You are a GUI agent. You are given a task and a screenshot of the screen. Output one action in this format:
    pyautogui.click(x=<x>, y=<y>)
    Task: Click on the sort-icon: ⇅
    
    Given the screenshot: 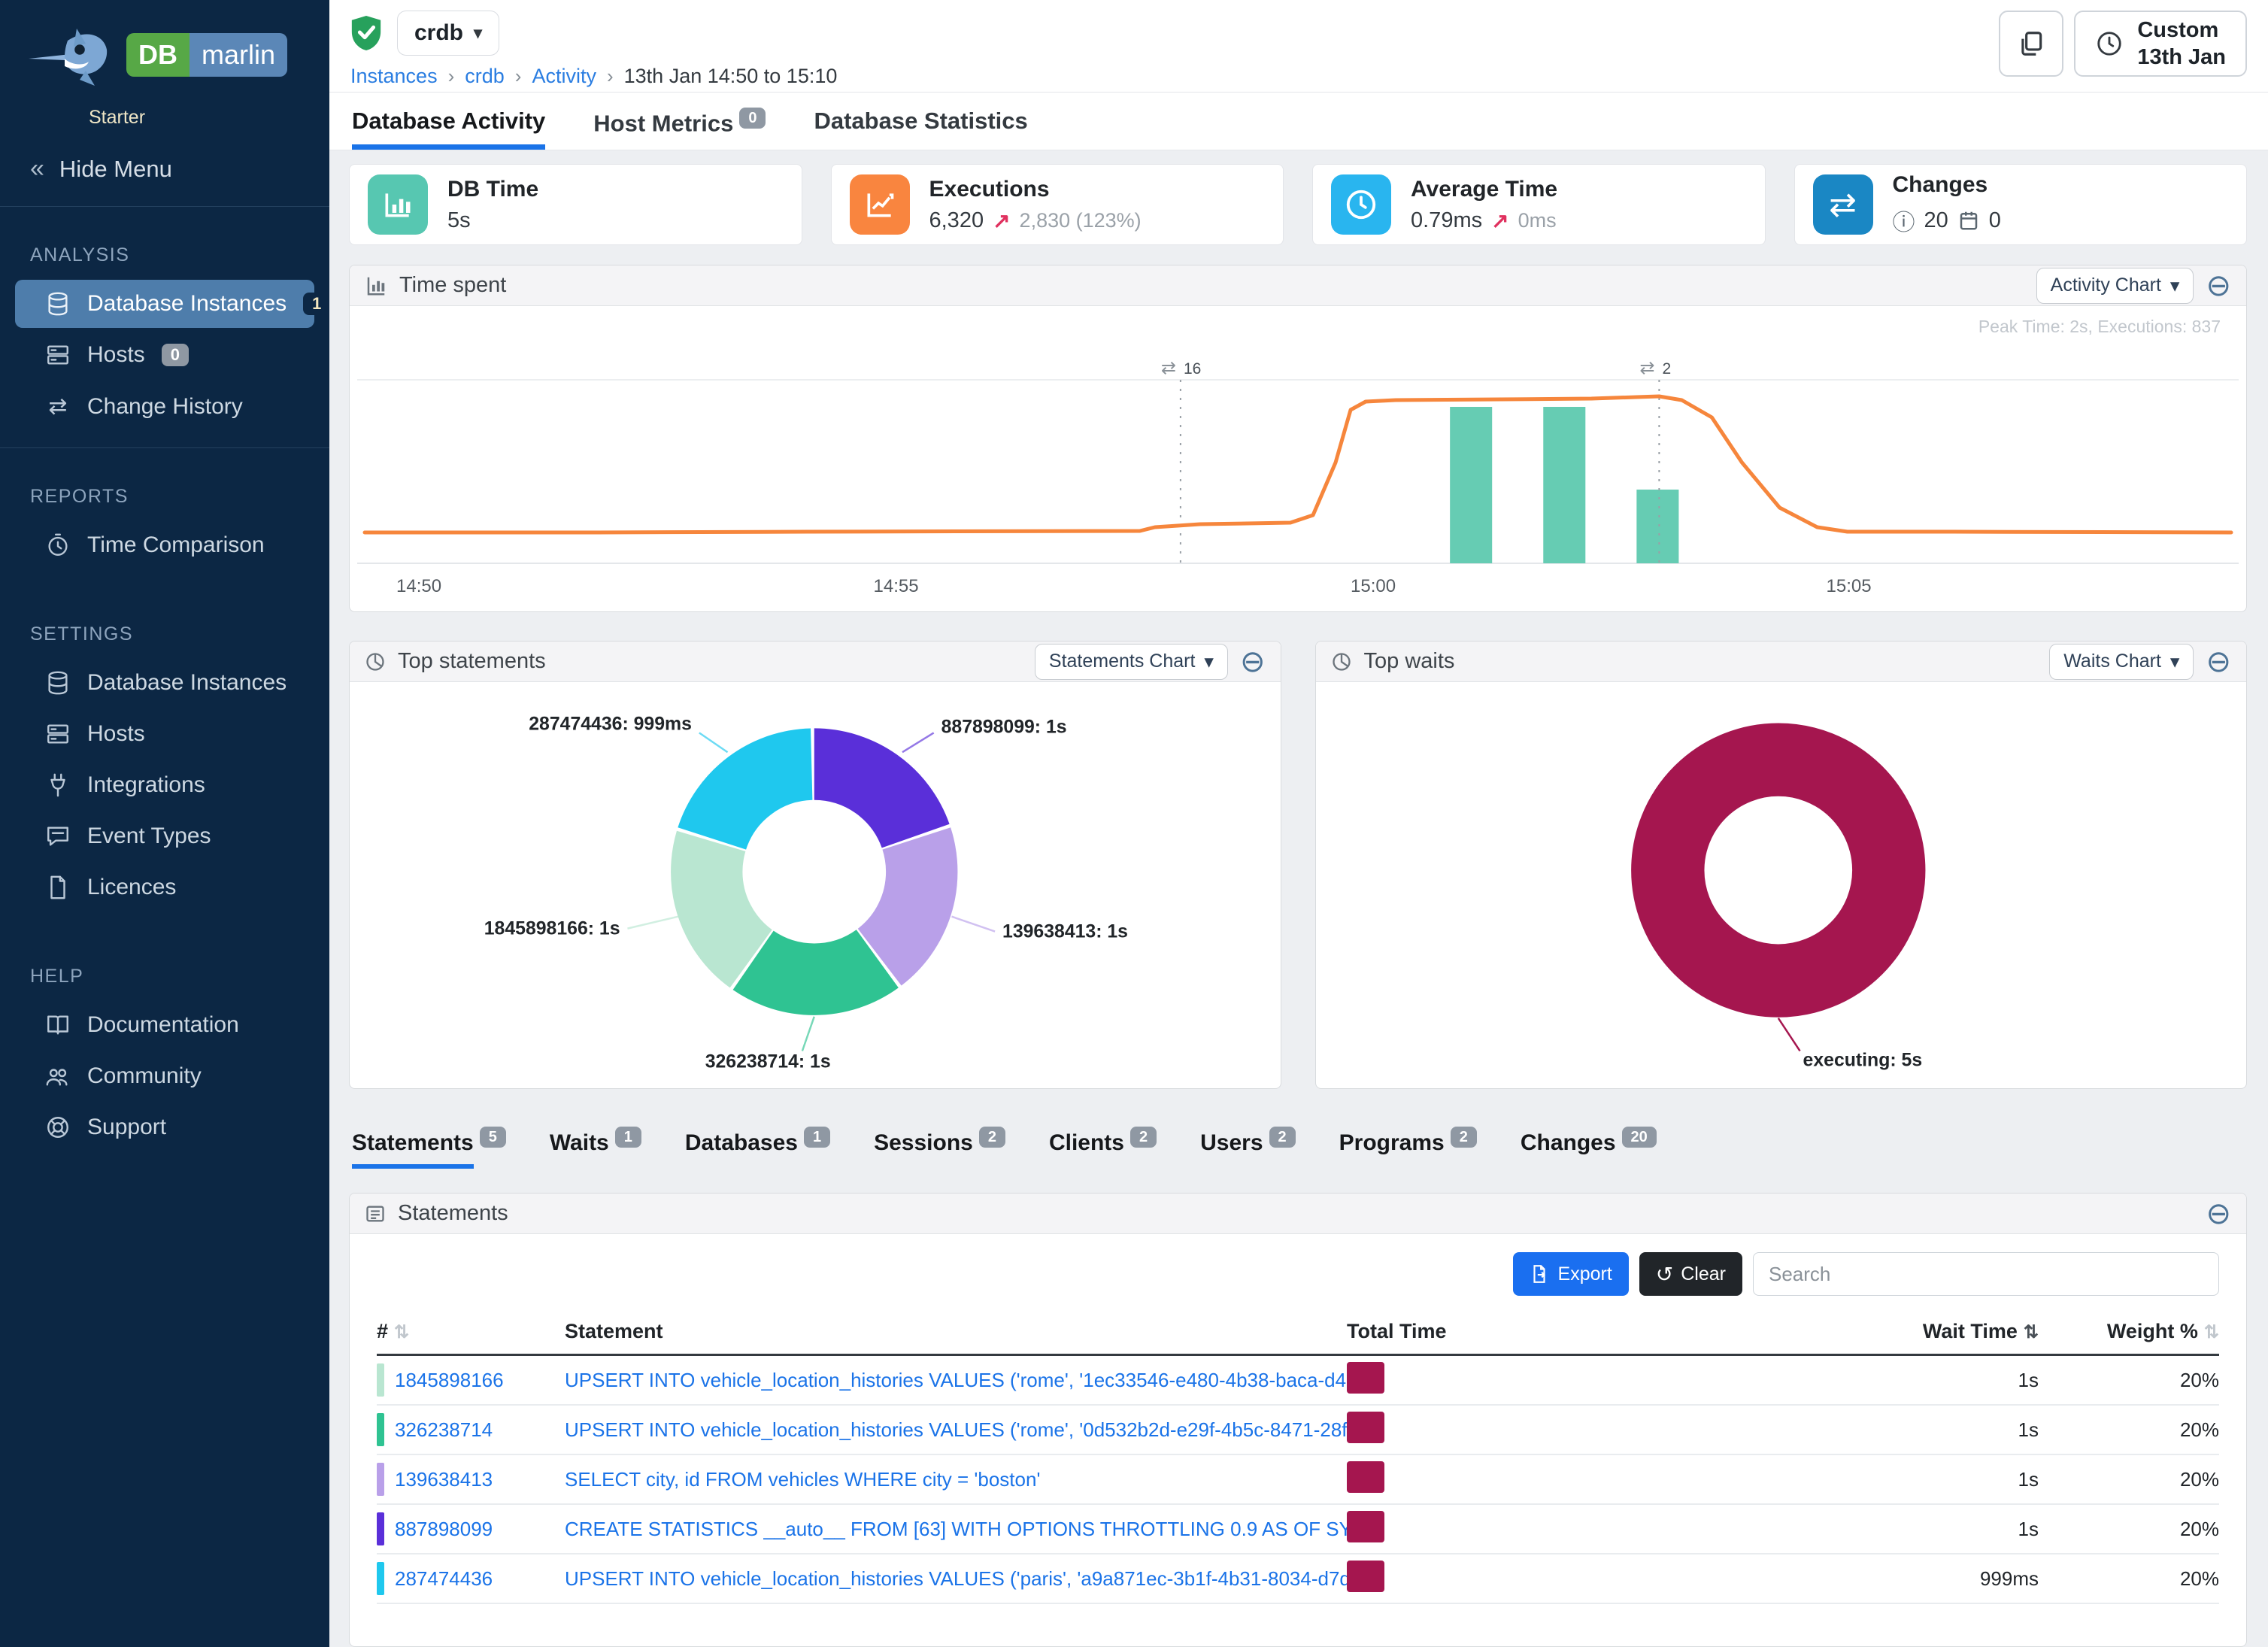 What is the action you would take?
    pyautogui.click(x=2031, y=1332)
    